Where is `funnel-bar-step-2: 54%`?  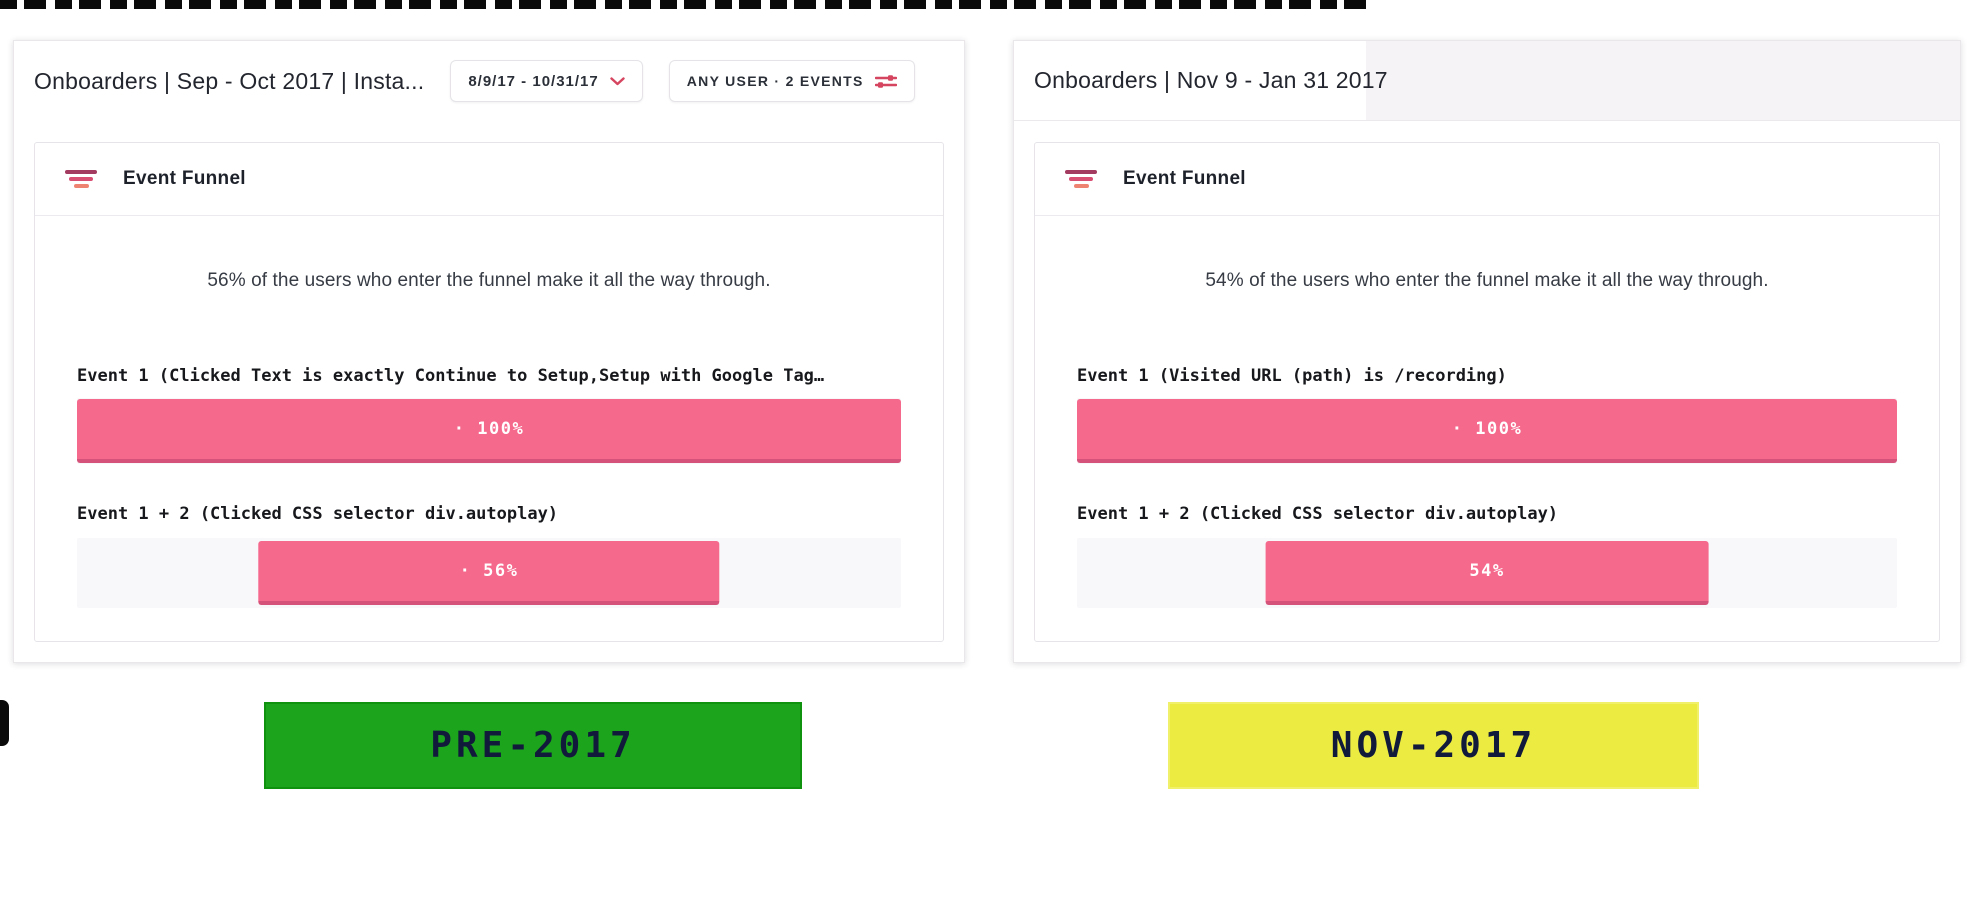 funnel-bar-step-2: 54% is located at coordinates (1487, 573).